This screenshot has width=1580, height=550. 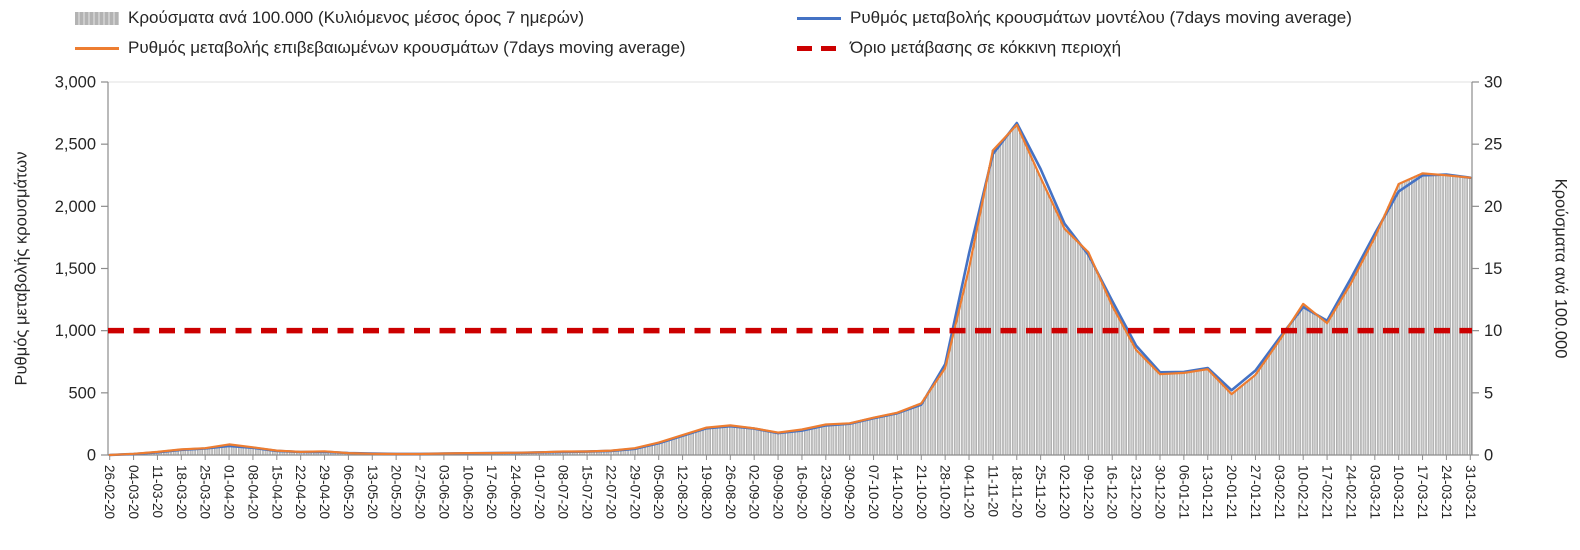 I want to click on x-tick-label: 05-08-20, so click(x=658, y=492).